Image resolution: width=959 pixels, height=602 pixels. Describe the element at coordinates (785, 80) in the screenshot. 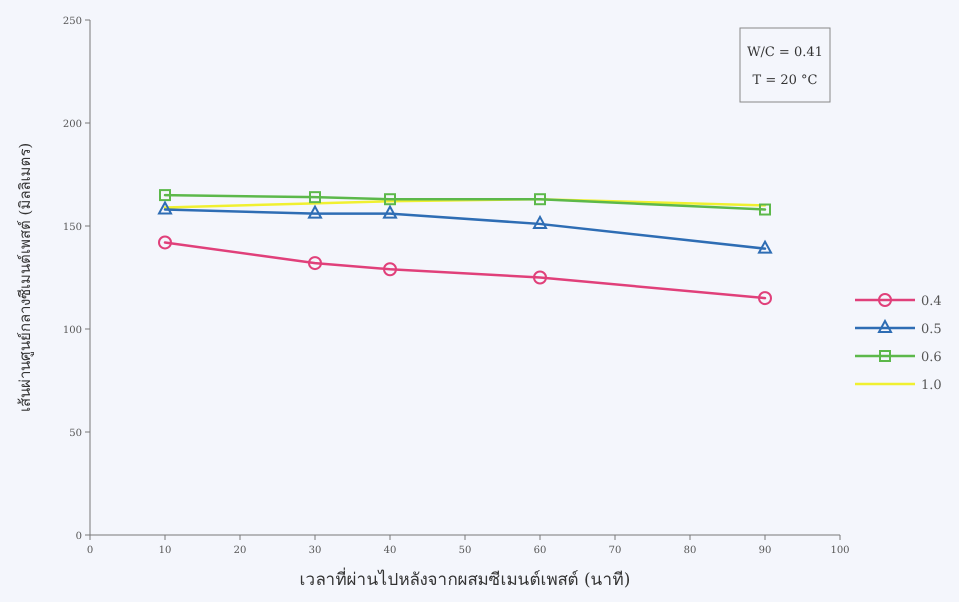

I see `annotation: T = 20 °C` at that location.